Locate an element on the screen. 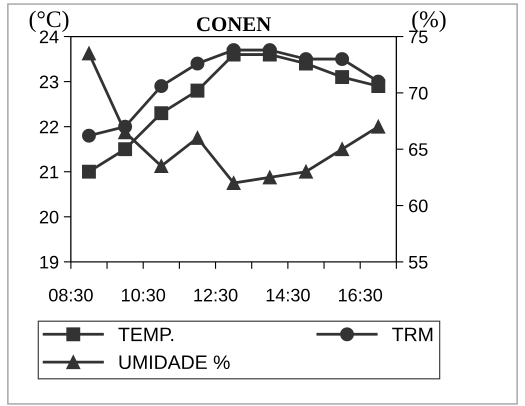 This screenshot has width=525, height=406. y-tick-label: 24 is located at coordinates (49, 37).